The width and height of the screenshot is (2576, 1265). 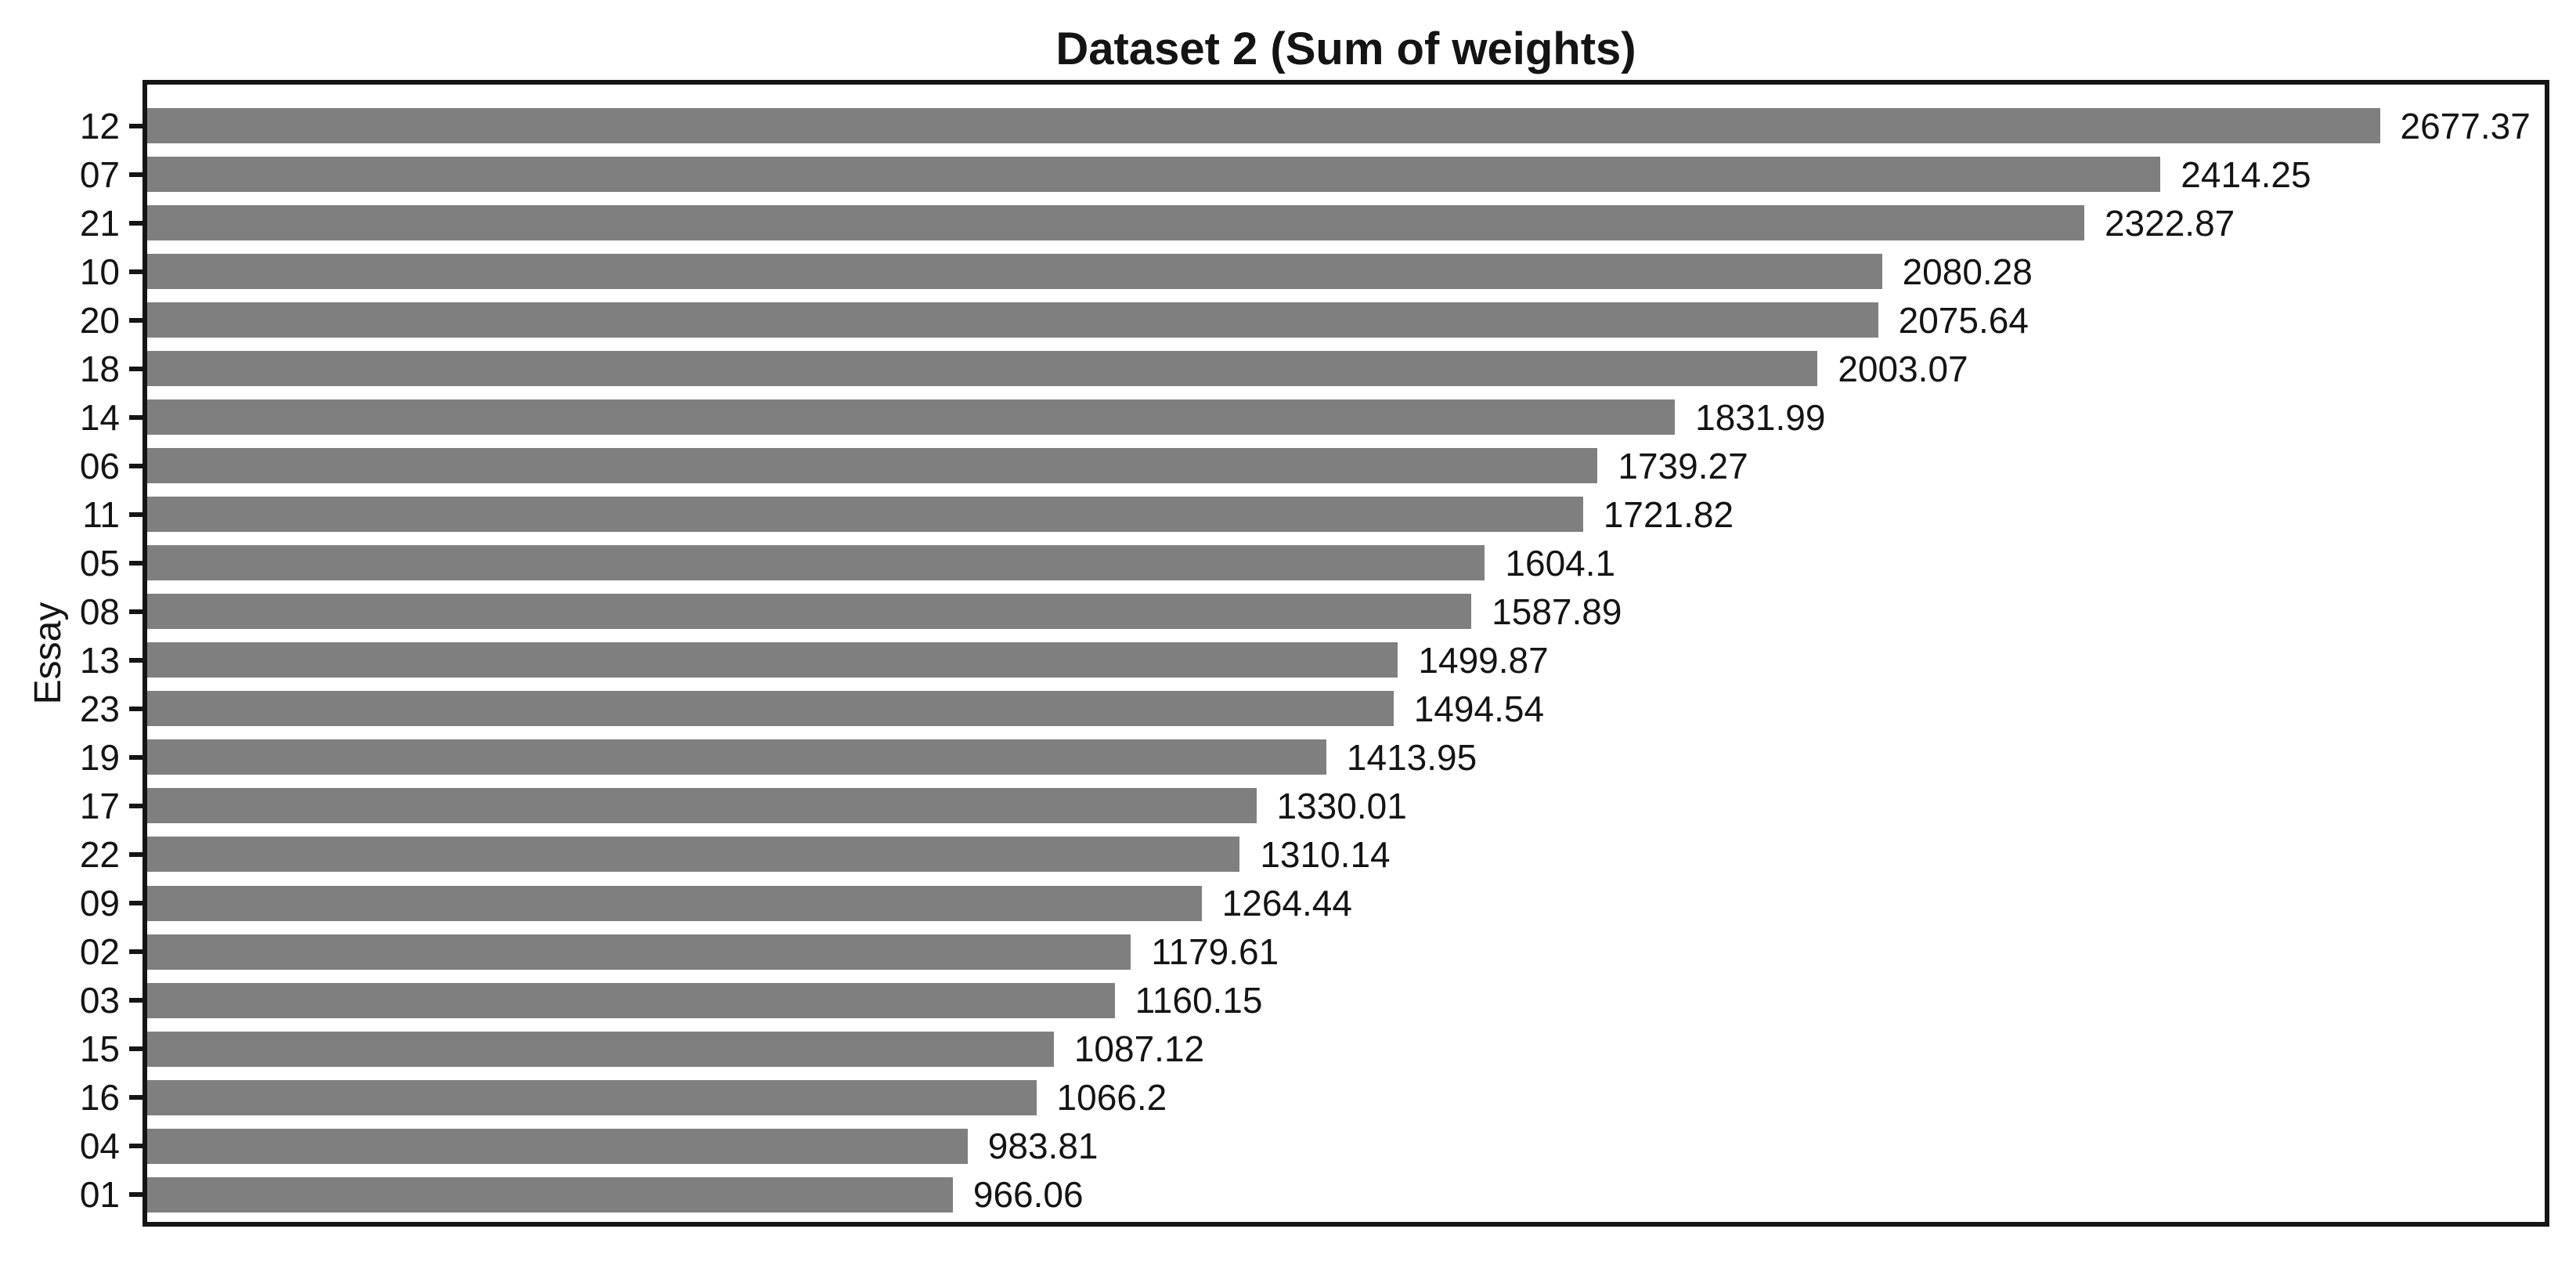 I want to click on bar-row: 11 1721.82, so click(x=1313, y=514).